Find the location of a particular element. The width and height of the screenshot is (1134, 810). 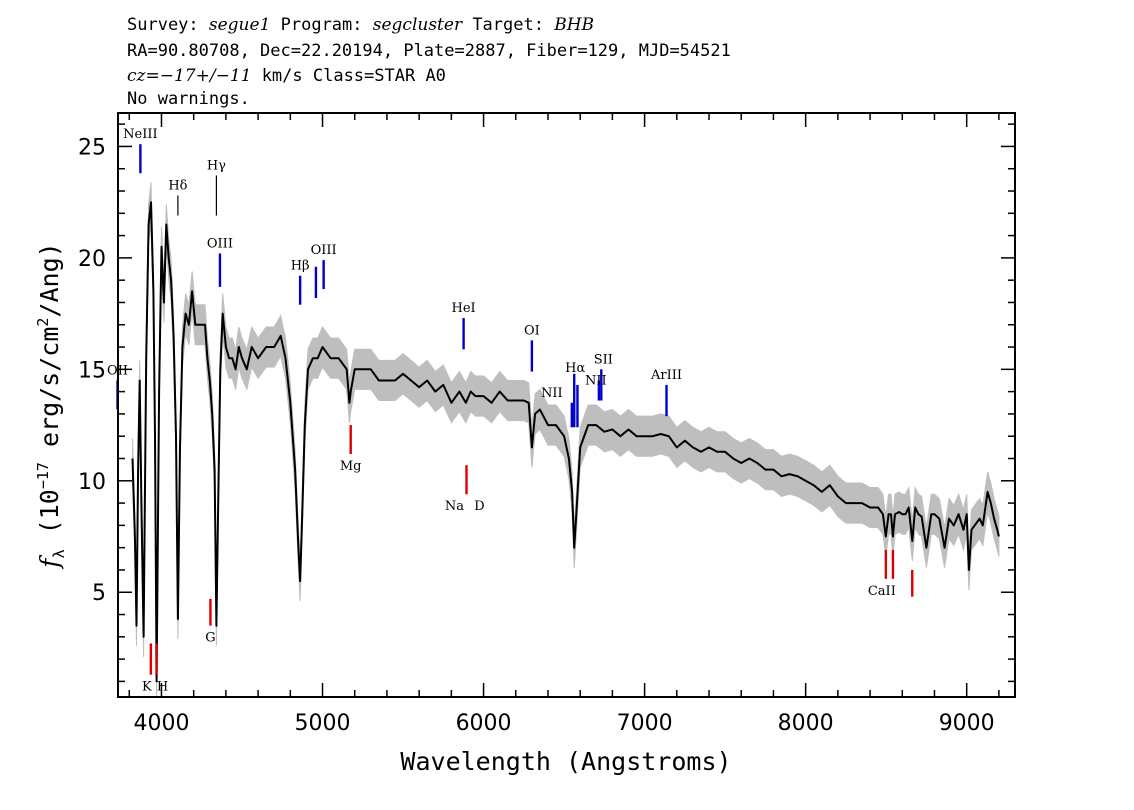

x-tick-label: 5000 is located at coordinates (323, 723).